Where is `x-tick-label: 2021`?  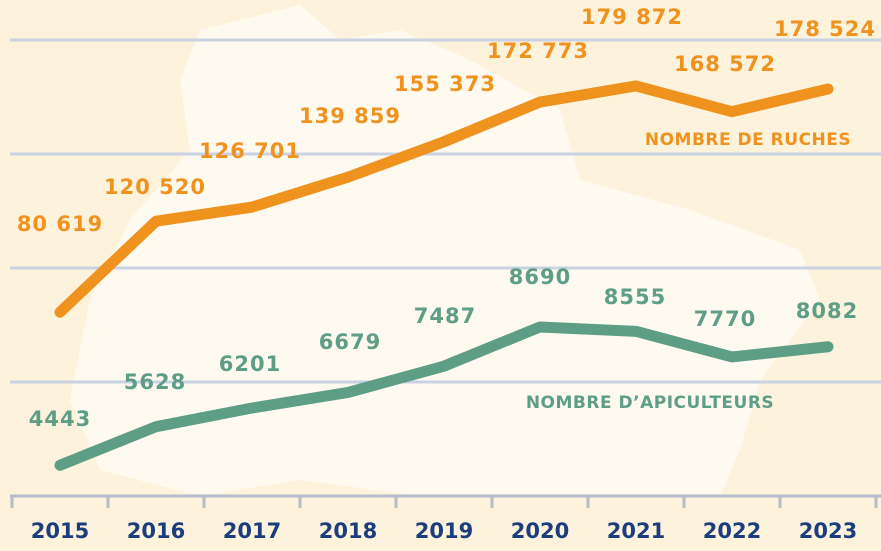 x-tick-label: 2021 is located at coordinates (636, 531).